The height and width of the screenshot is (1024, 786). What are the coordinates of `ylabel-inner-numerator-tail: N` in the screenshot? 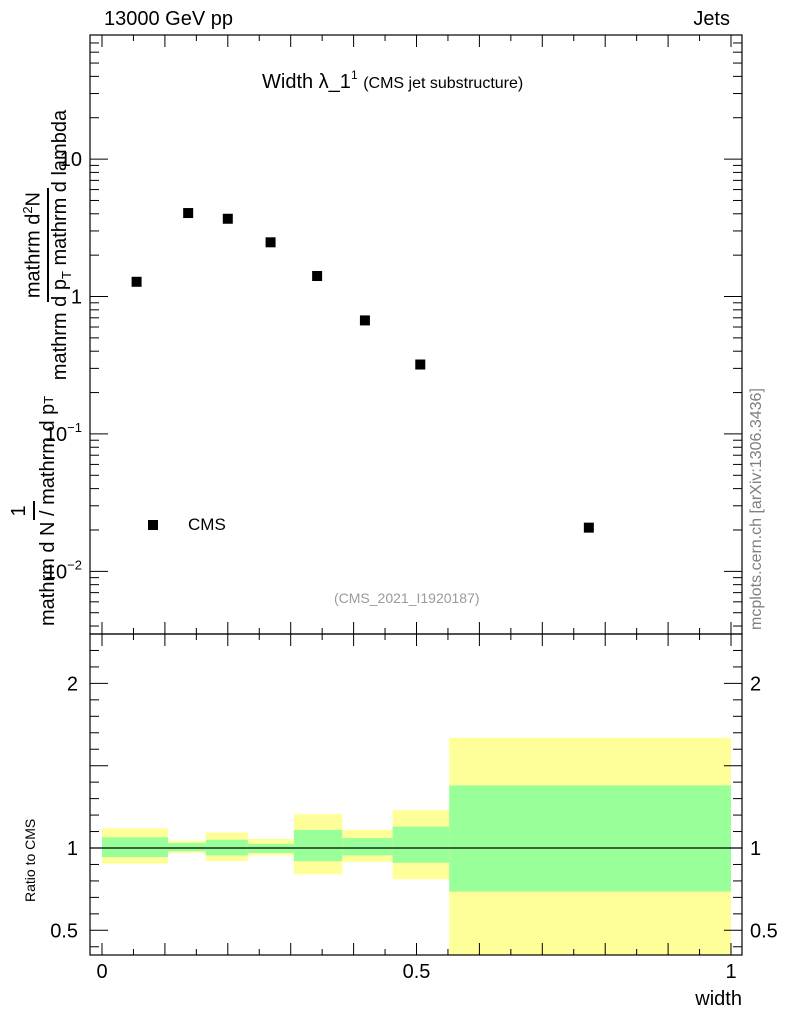 It's located at (33, 199).